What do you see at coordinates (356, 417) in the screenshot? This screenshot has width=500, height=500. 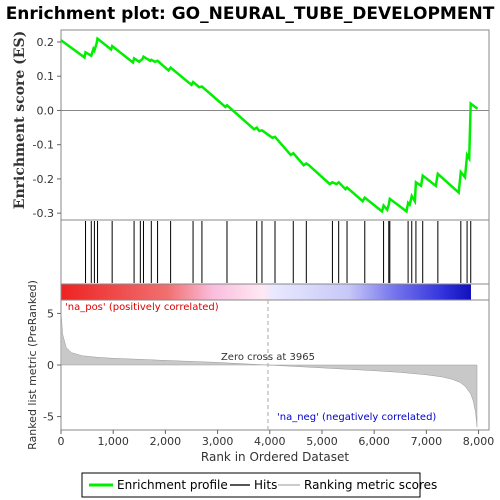 I see `neg-correlated-label: 'na_neg' (negatively correlated)` at bounding box center [356, 417].